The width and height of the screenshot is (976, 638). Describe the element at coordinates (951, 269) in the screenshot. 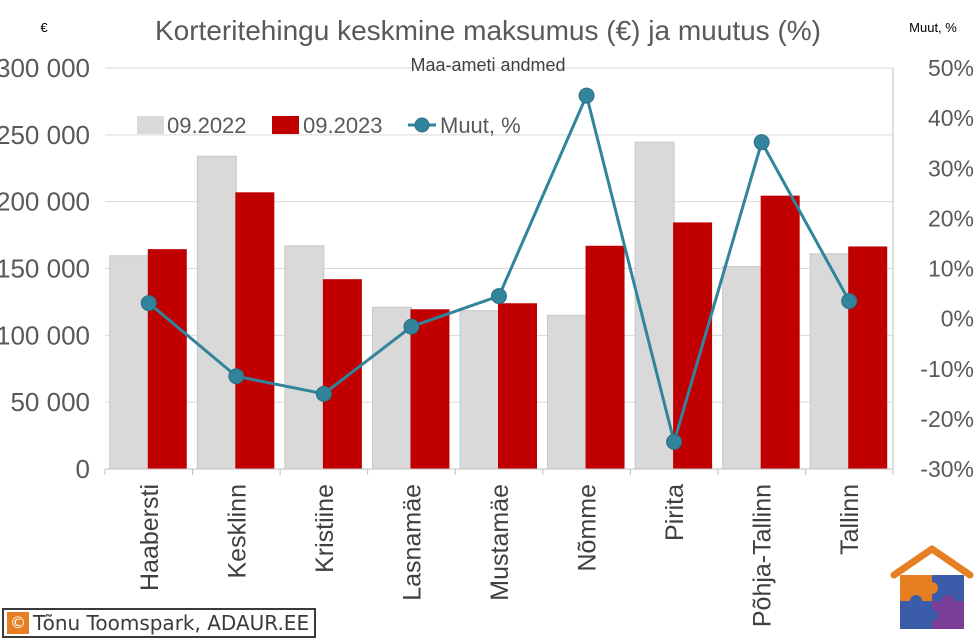

I see `right-tick-label: 10%` at that location.